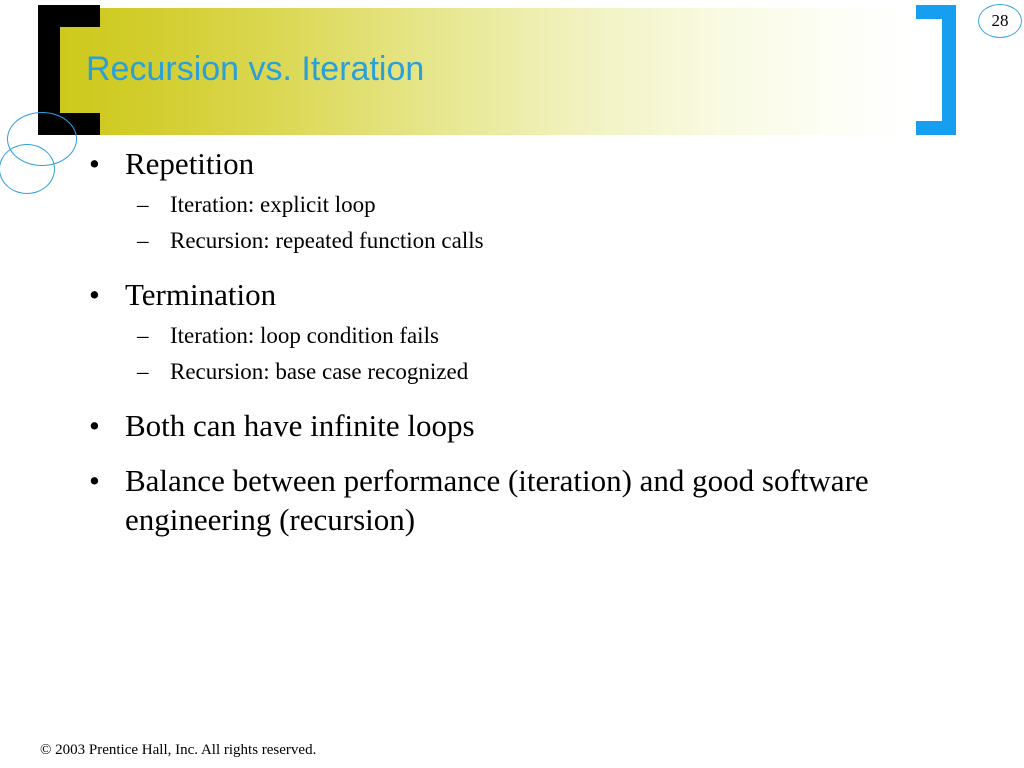  Describe the element at coordinates (27, 169) in the screenshot. I see `decorative-circle-small-icon` at that location.